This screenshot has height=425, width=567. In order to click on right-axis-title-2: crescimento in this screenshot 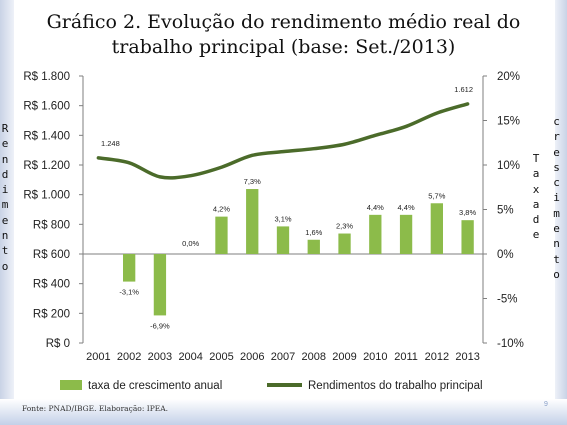, I will do `click(556, 198)`.